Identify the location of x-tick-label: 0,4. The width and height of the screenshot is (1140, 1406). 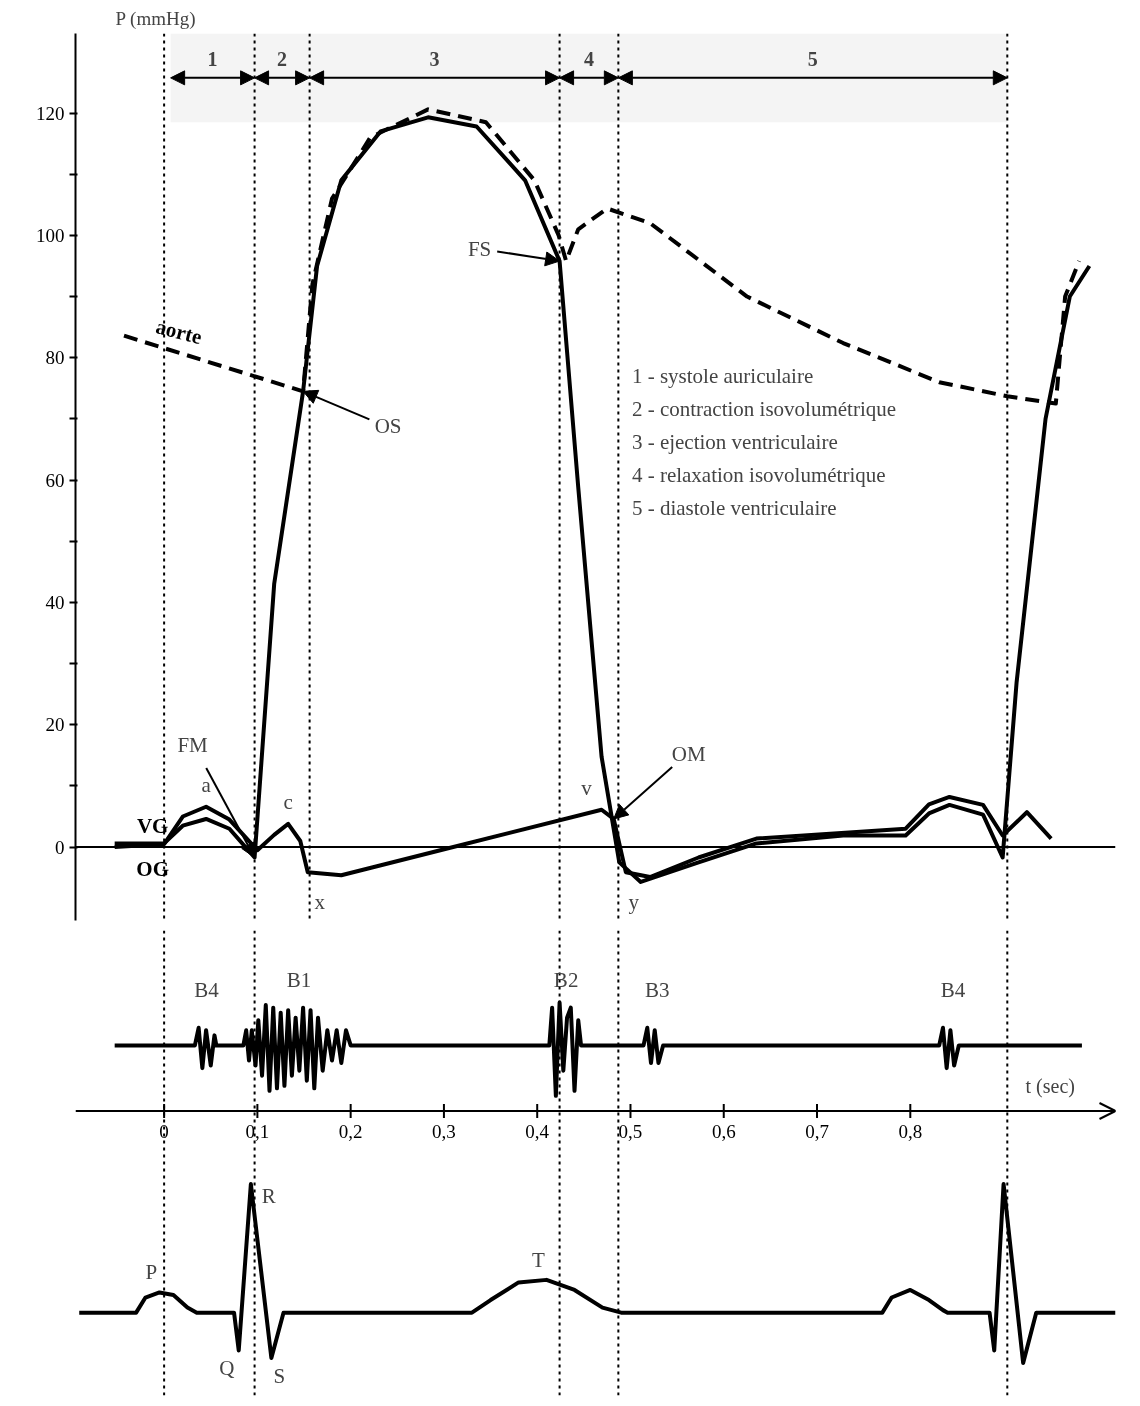
(537, 1131).